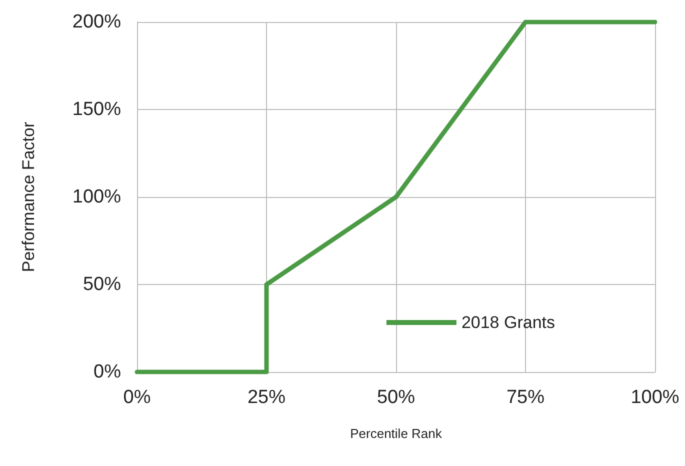 This screenshot has height=466, width=685. I want to click on x-tick-label: 50%, so click(396, 397).